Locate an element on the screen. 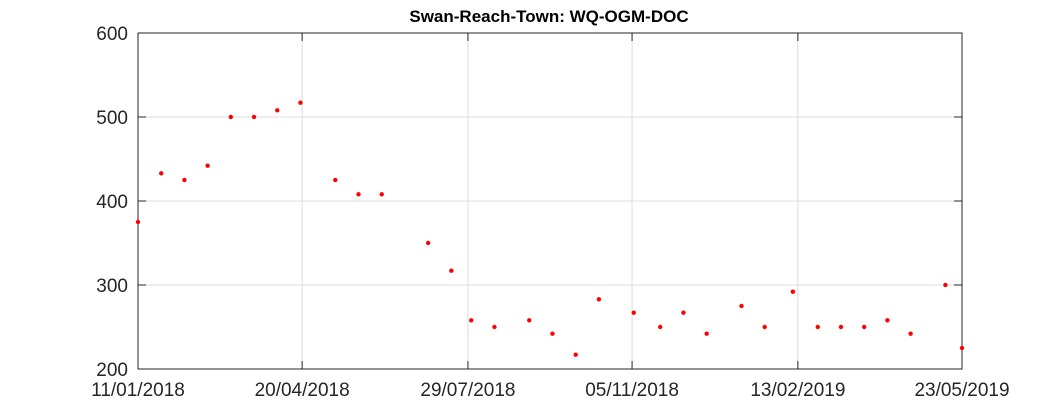 The height and width of the screenshot is (413, 1063). chart-title: Swan-Reach-Town: WQ-OGM-DOC is located at coordinates (548, 16).